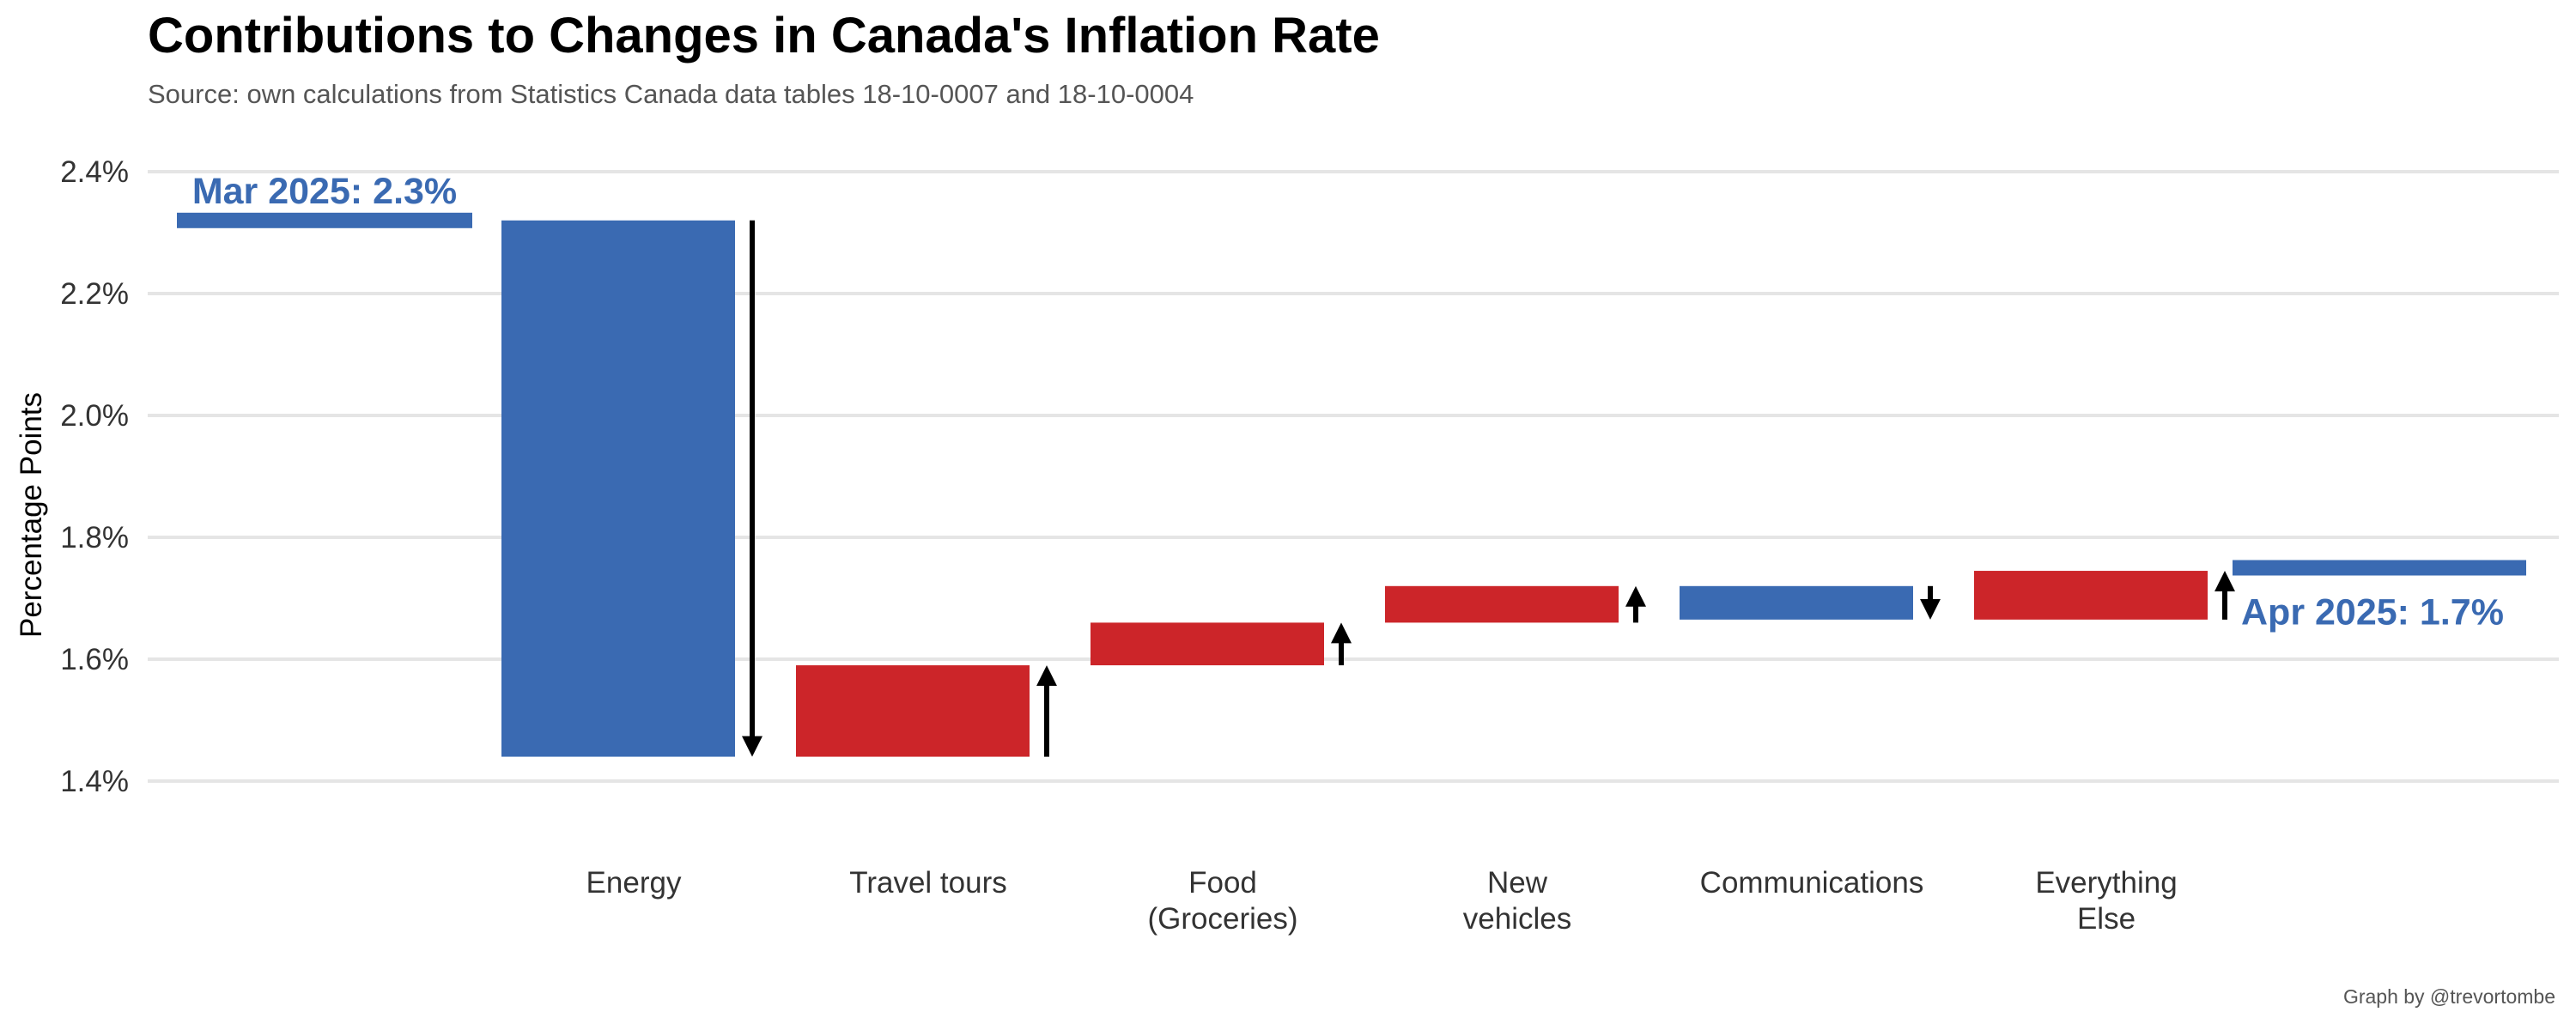 The width and height of the screenshot is (2576, 1030). What do you see at coordinates (94, 537) in the screenshot?
I see `y-tick-label: 1.8%` at bounding box center [94, 537].